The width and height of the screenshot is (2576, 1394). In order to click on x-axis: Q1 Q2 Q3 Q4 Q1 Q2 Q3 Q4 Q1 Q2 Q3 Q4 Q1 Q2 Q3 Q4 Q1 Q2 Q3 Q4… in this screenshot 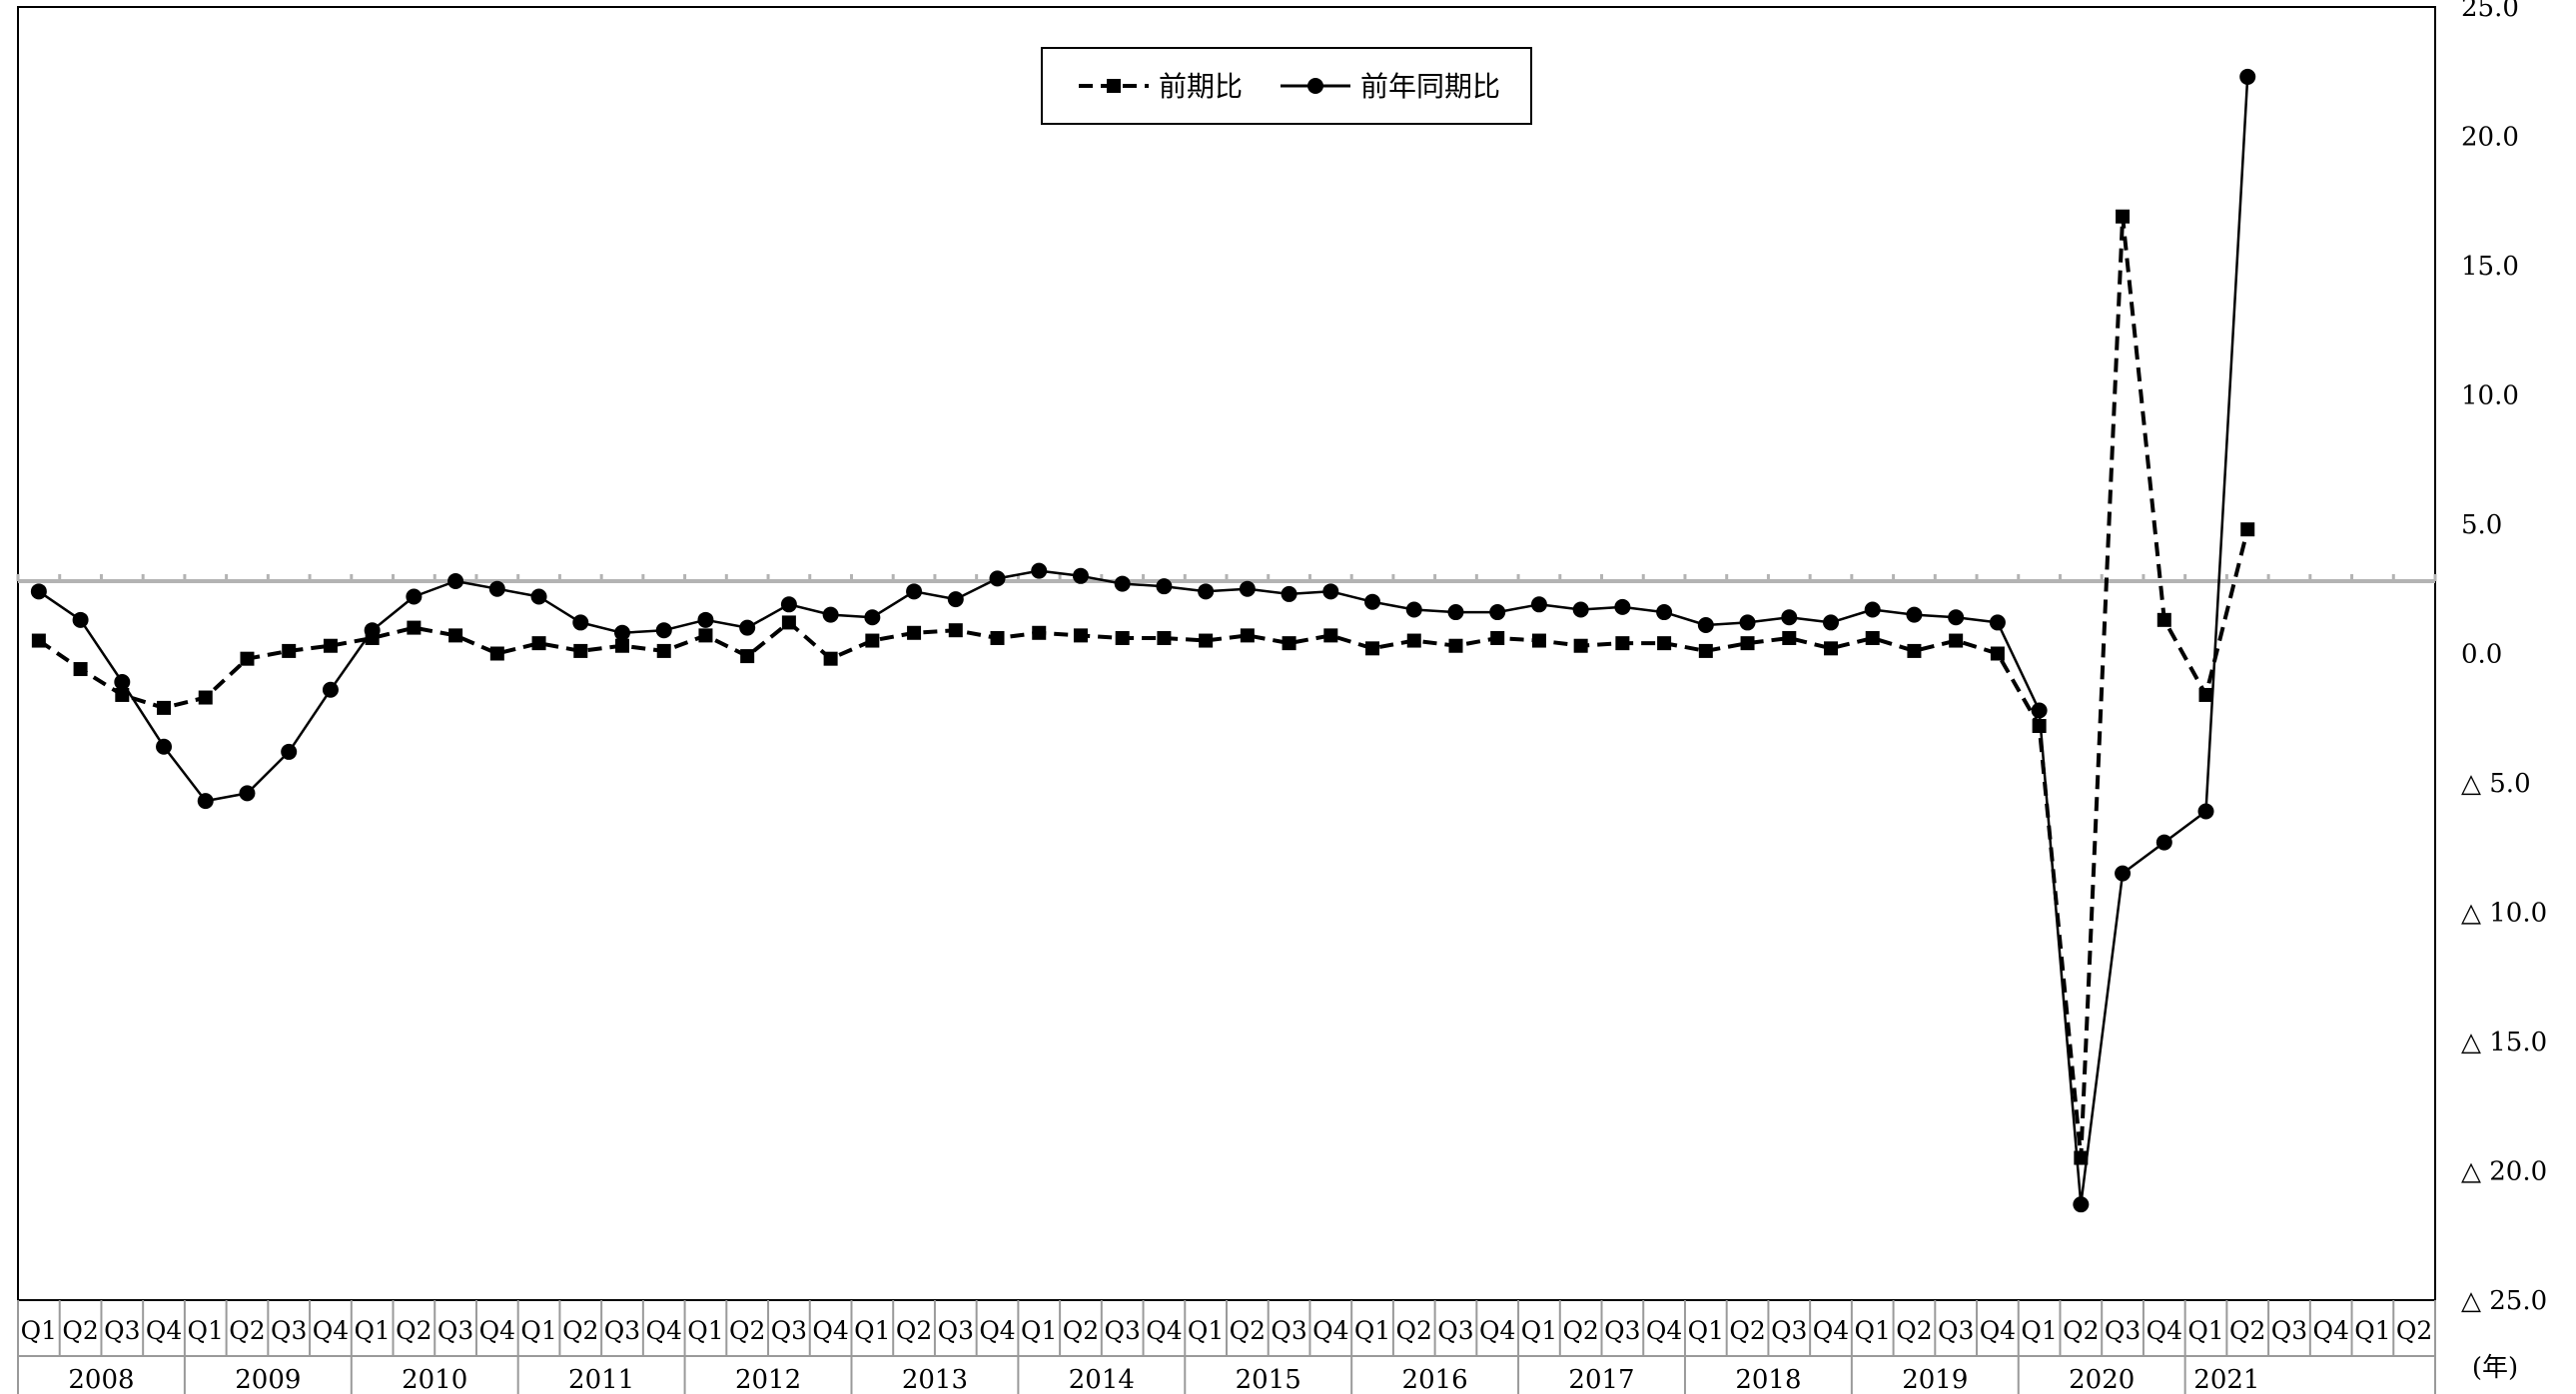, I will do `click(1227, 1347)`.